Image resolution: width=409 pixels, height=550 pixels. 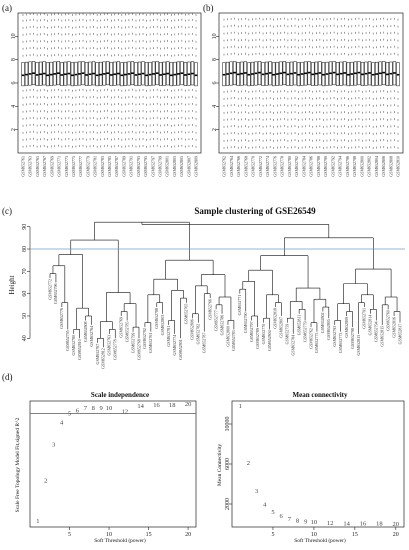 What do you see at coordinates (318, 166) in the screenshot?
I see `x-tick-label: GSM652788` at bounding box center [318, 166].